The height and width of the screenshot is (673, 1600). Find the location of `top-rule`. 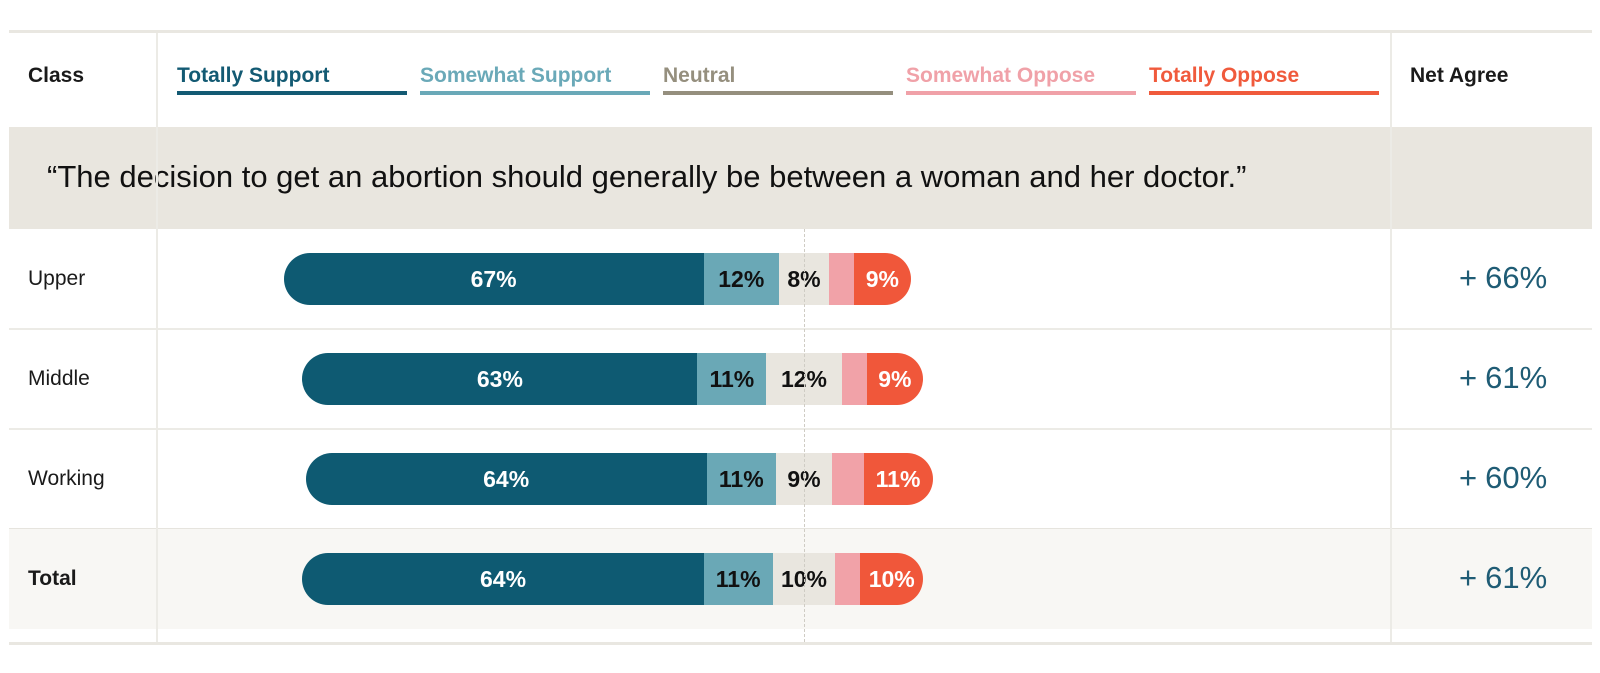

top-rule is located at coordinates (800, 31).